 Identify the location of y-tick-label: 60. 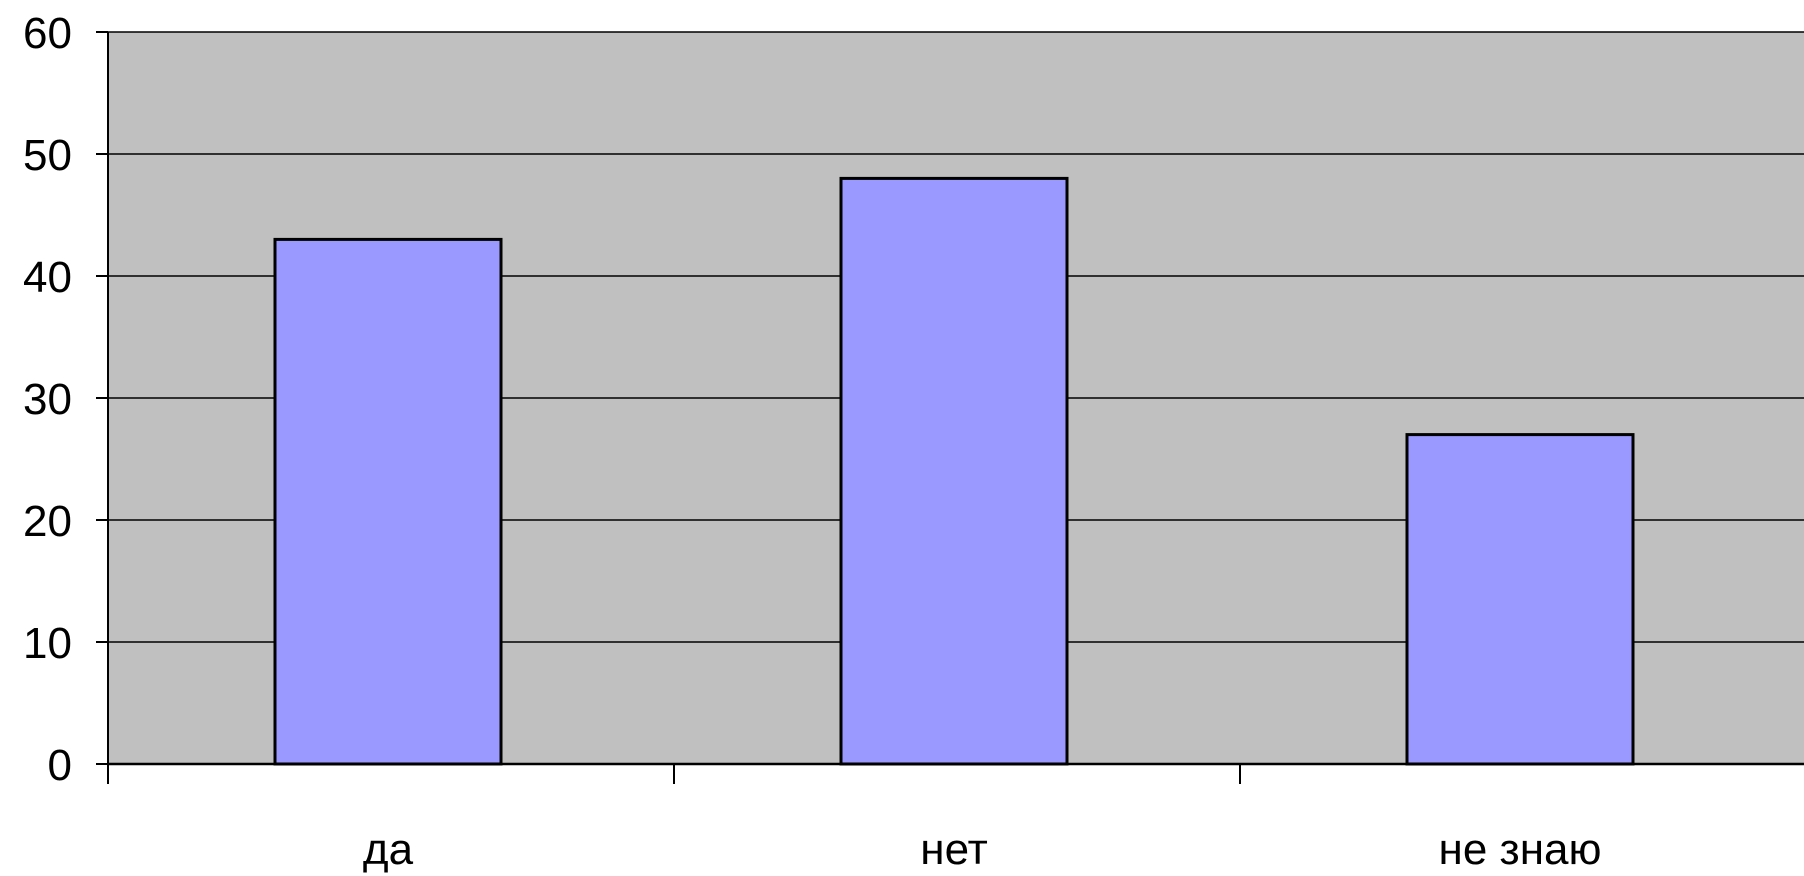
(47, 33).